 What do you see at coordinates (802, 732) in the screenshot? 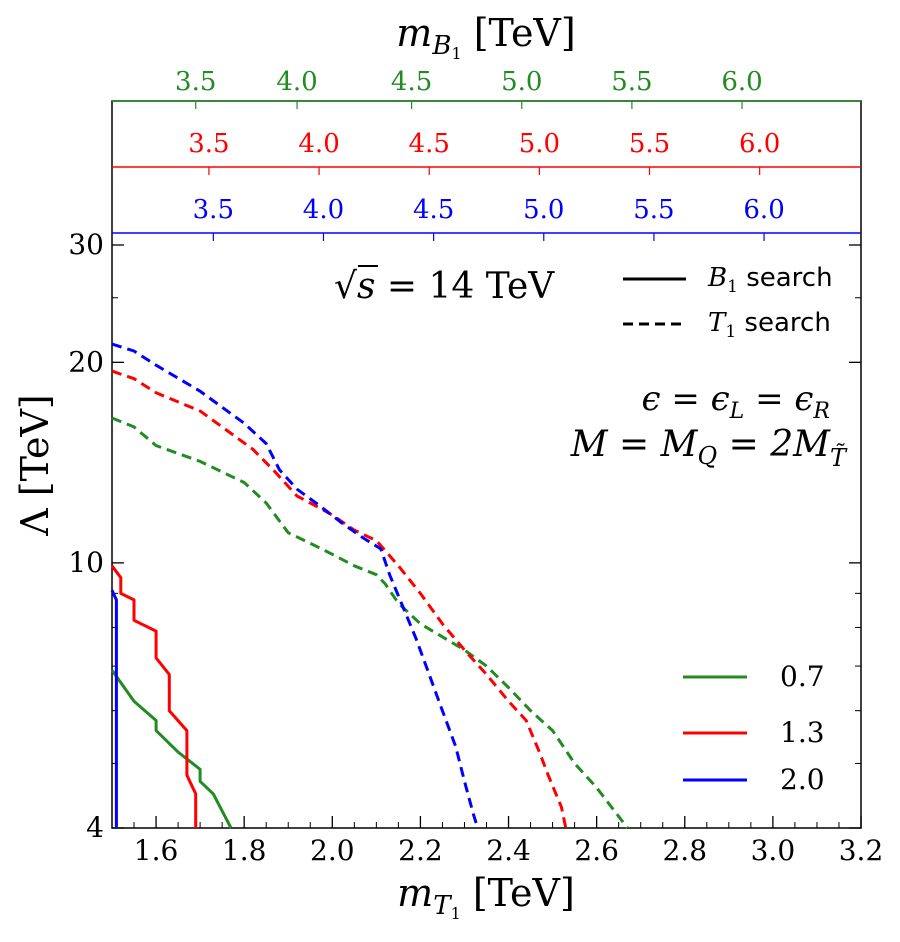
I see `legend-label-1.3: 1.3` at bounding box center [802, 732].